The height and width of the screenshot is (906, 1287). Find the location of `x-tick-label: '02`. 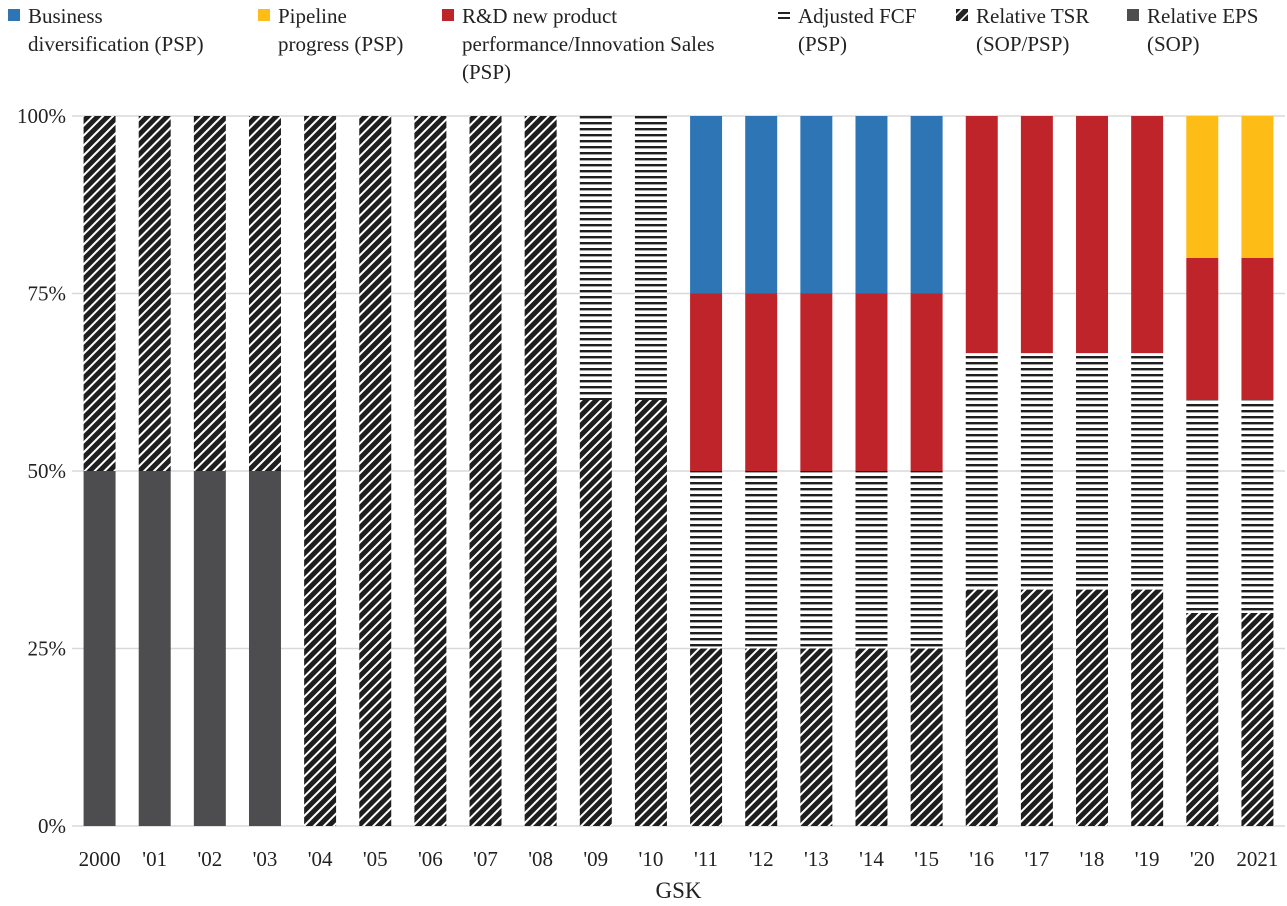

x-tick-label: '02 is located at coordinates (209, 859).